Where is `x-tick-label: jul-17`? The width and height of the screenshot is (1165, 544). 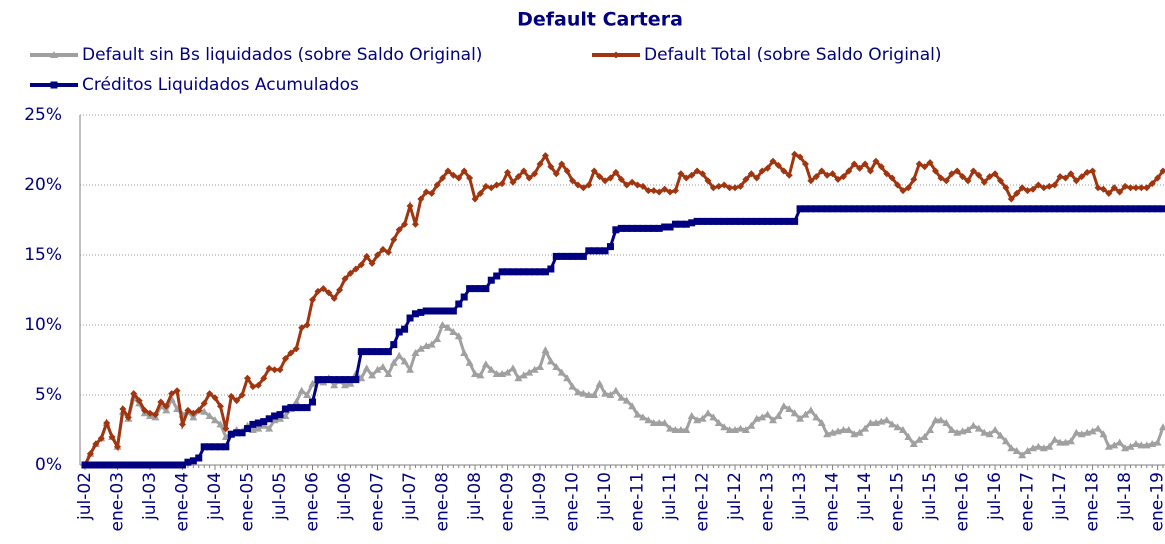 x-tick-label: jul-17 is located at coordinates (1060, 496).